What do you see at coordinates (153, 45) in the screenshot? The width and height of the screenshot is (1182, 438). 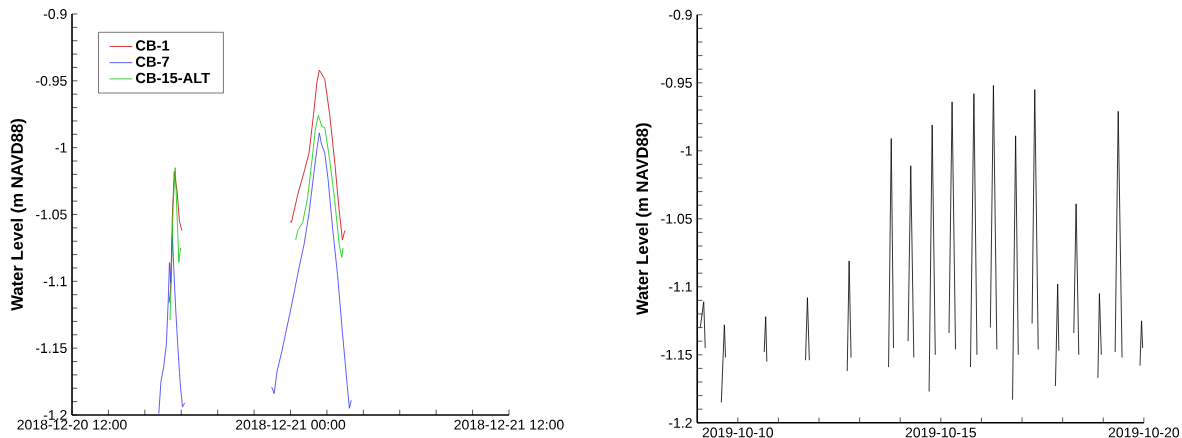 I see `legend-label: CB-1` at bounding box center [153, 45].